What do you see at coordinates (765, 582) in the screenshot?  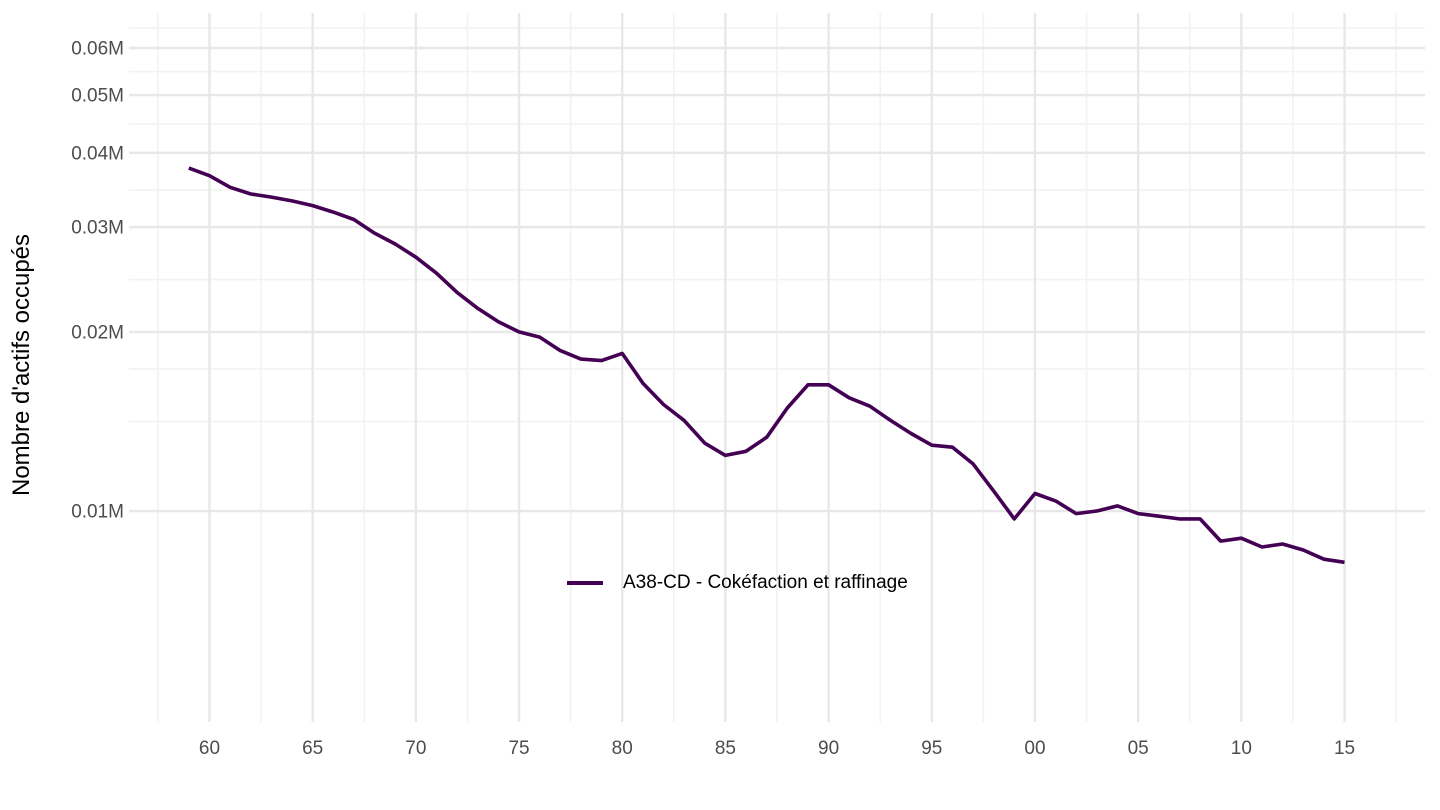 I see `legend-label: A38-CD - Cokéfaction et raffinage` at bounding box center [765, 582].